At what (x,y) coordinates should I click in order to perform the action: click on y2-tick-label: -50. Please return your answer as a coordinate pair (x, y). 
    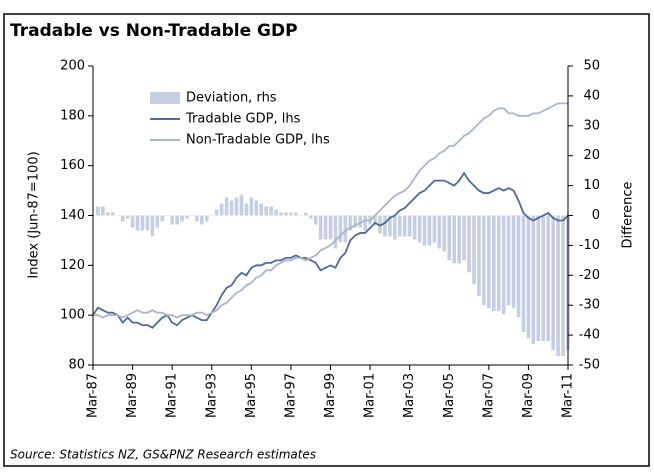
    Looking at the image, I should click on (589, 365).